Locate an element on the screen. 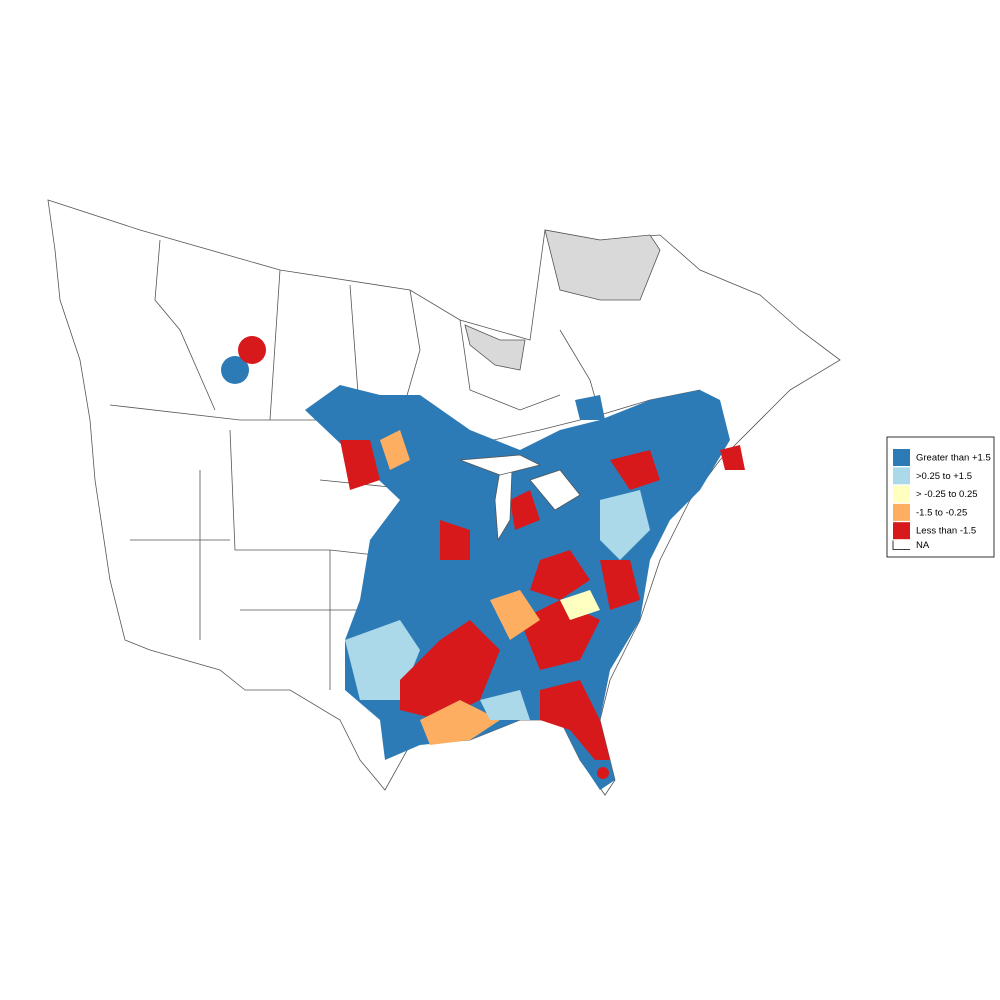  legend-label: Less than -1.5 is located at coordinates (946, 531).